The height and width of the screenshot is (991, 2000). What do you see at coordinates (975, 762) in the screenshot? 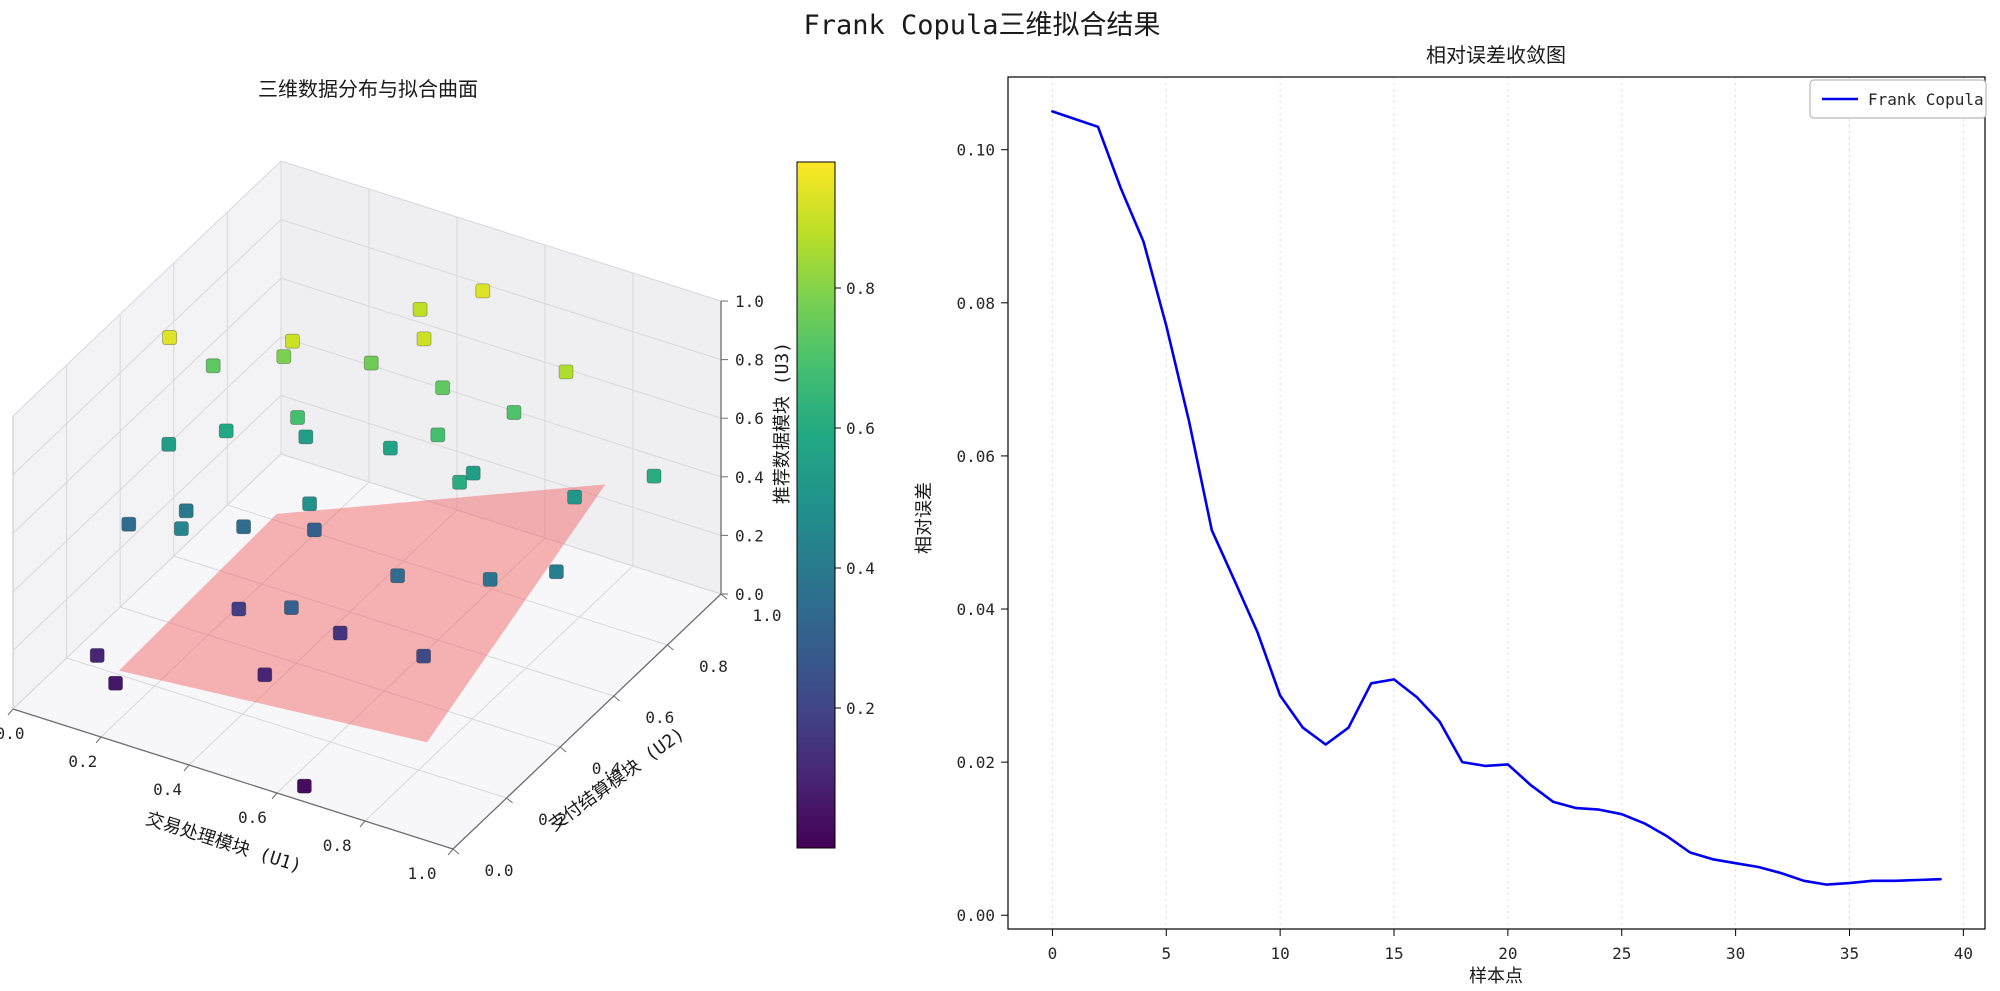
I see `y-tick-label: 0.02` at bounding box center [975, 762].